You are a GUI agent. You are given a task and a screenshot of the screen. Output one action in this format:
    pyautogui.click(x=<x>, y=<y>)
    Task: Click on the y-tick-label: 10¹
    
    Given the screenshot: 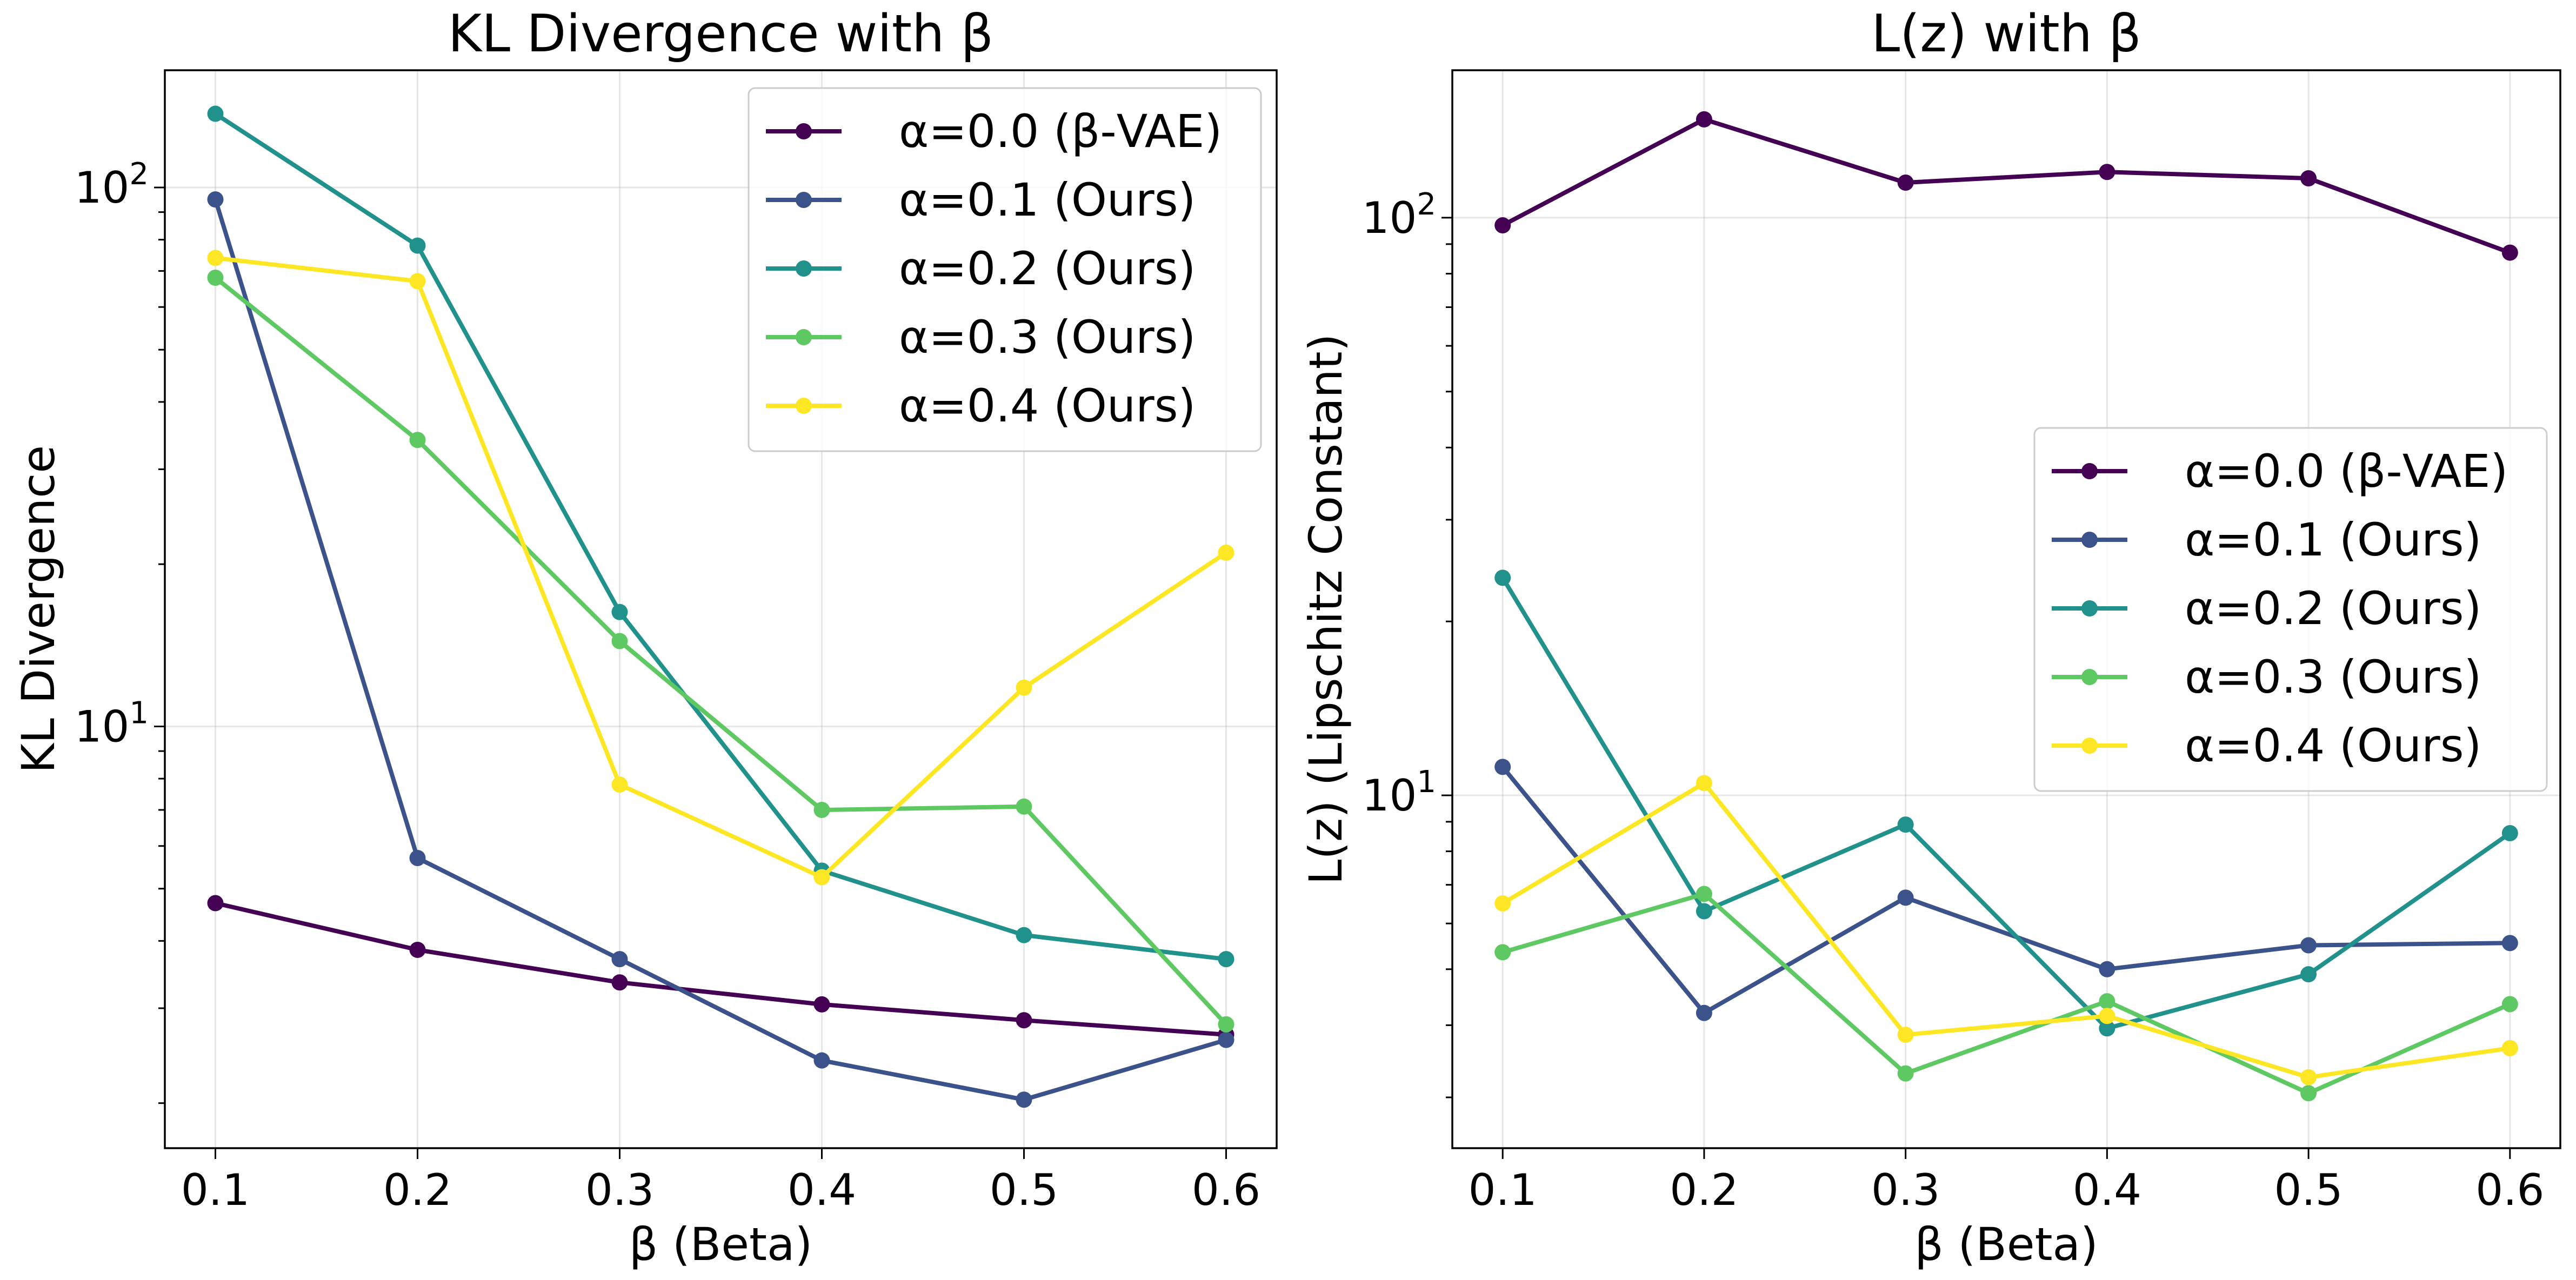 What is the action you would take?
    pyautogui.click(x=1399, y=793)
    